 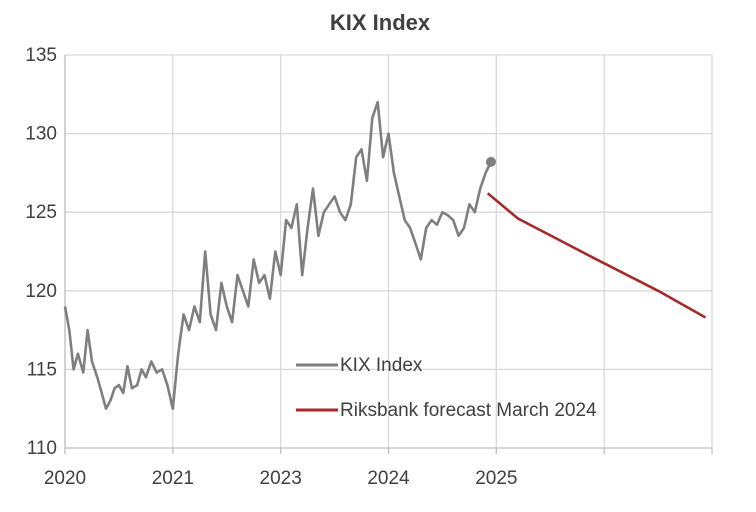 I want to click on y-tick-label: 120, so click(x=41, y=291).